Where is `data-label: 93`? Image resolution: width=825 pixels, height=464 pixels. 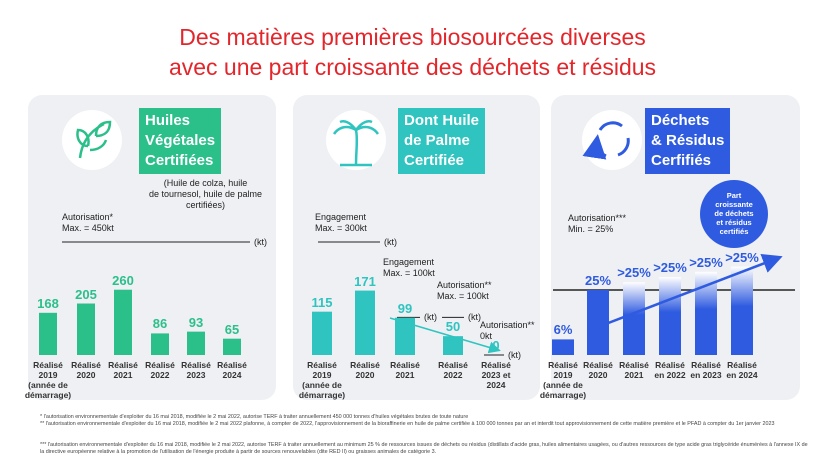 data-label: 93 is located at coordinates (196, 322).